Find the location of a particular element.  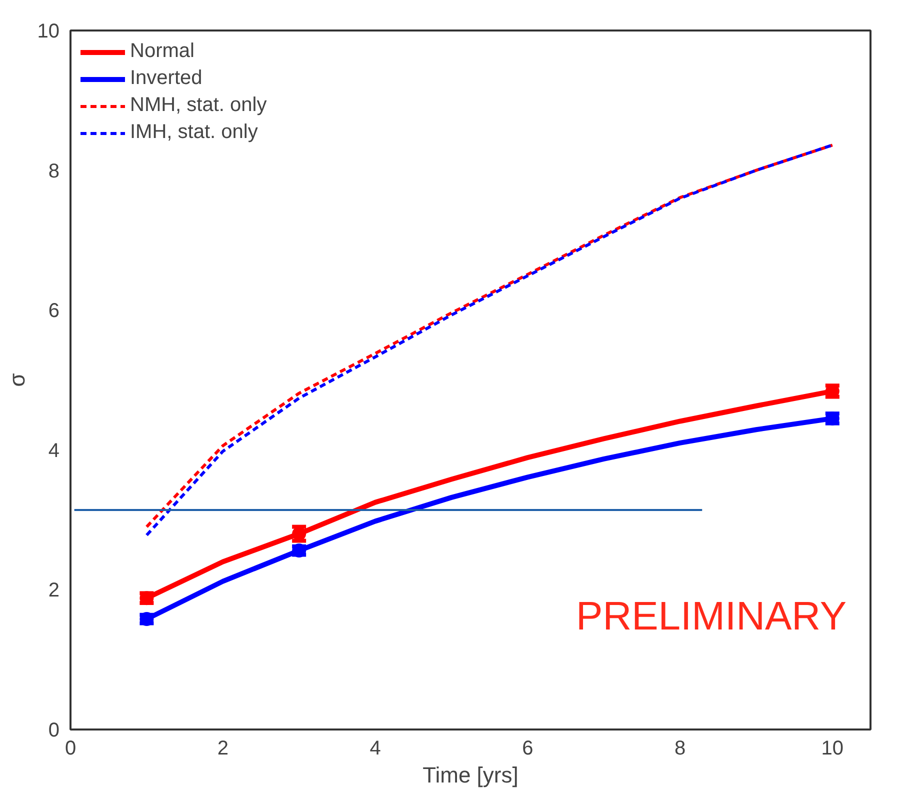

y-tick-label: 6 is located at coordinates (54, 311).